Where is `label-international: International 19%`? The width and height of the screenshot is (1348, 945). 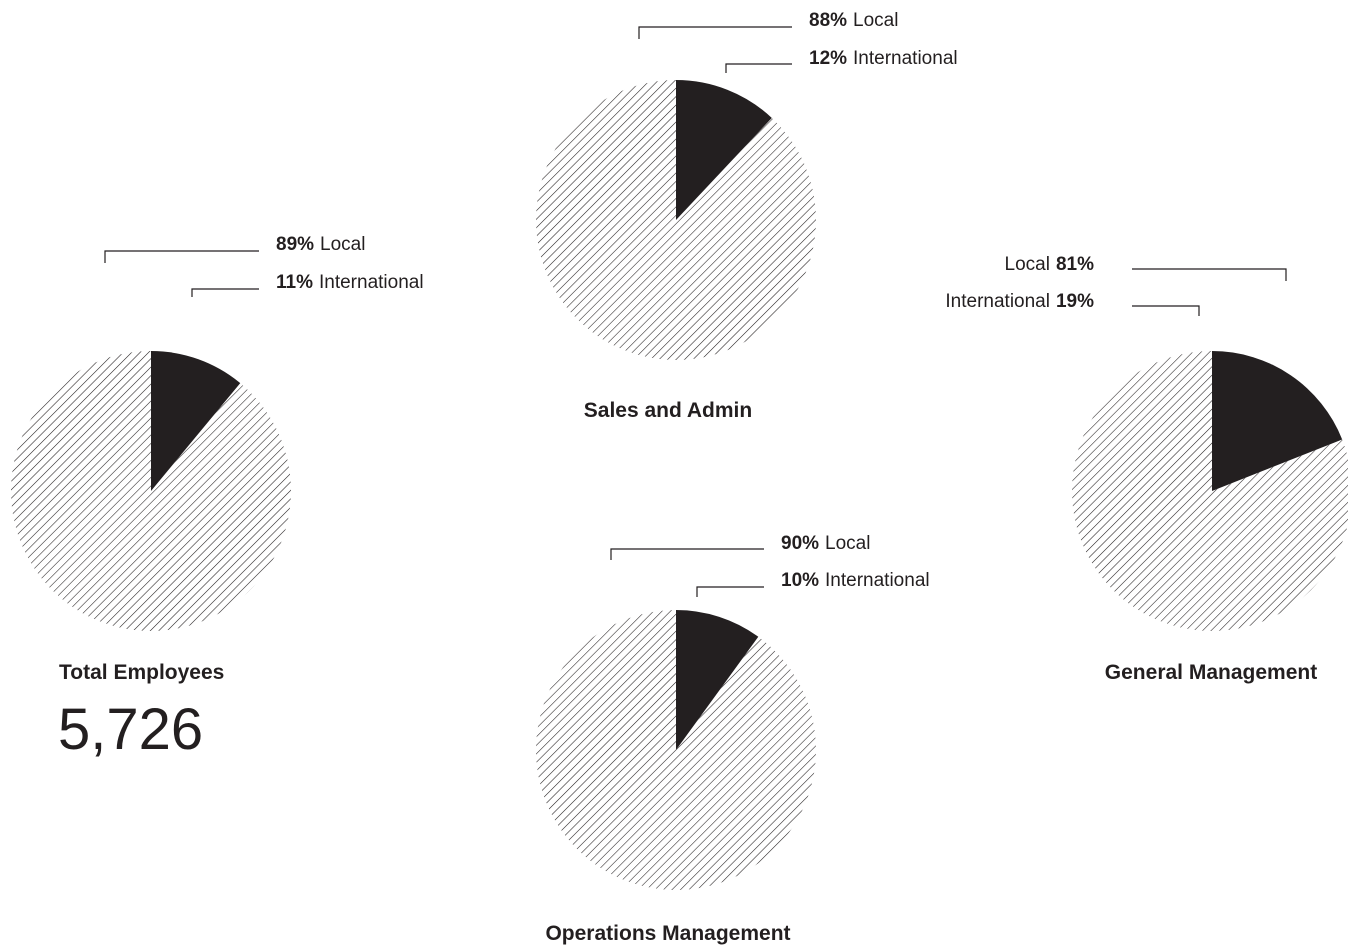 label-international: International 19% is located at coordinates (1019, 301).